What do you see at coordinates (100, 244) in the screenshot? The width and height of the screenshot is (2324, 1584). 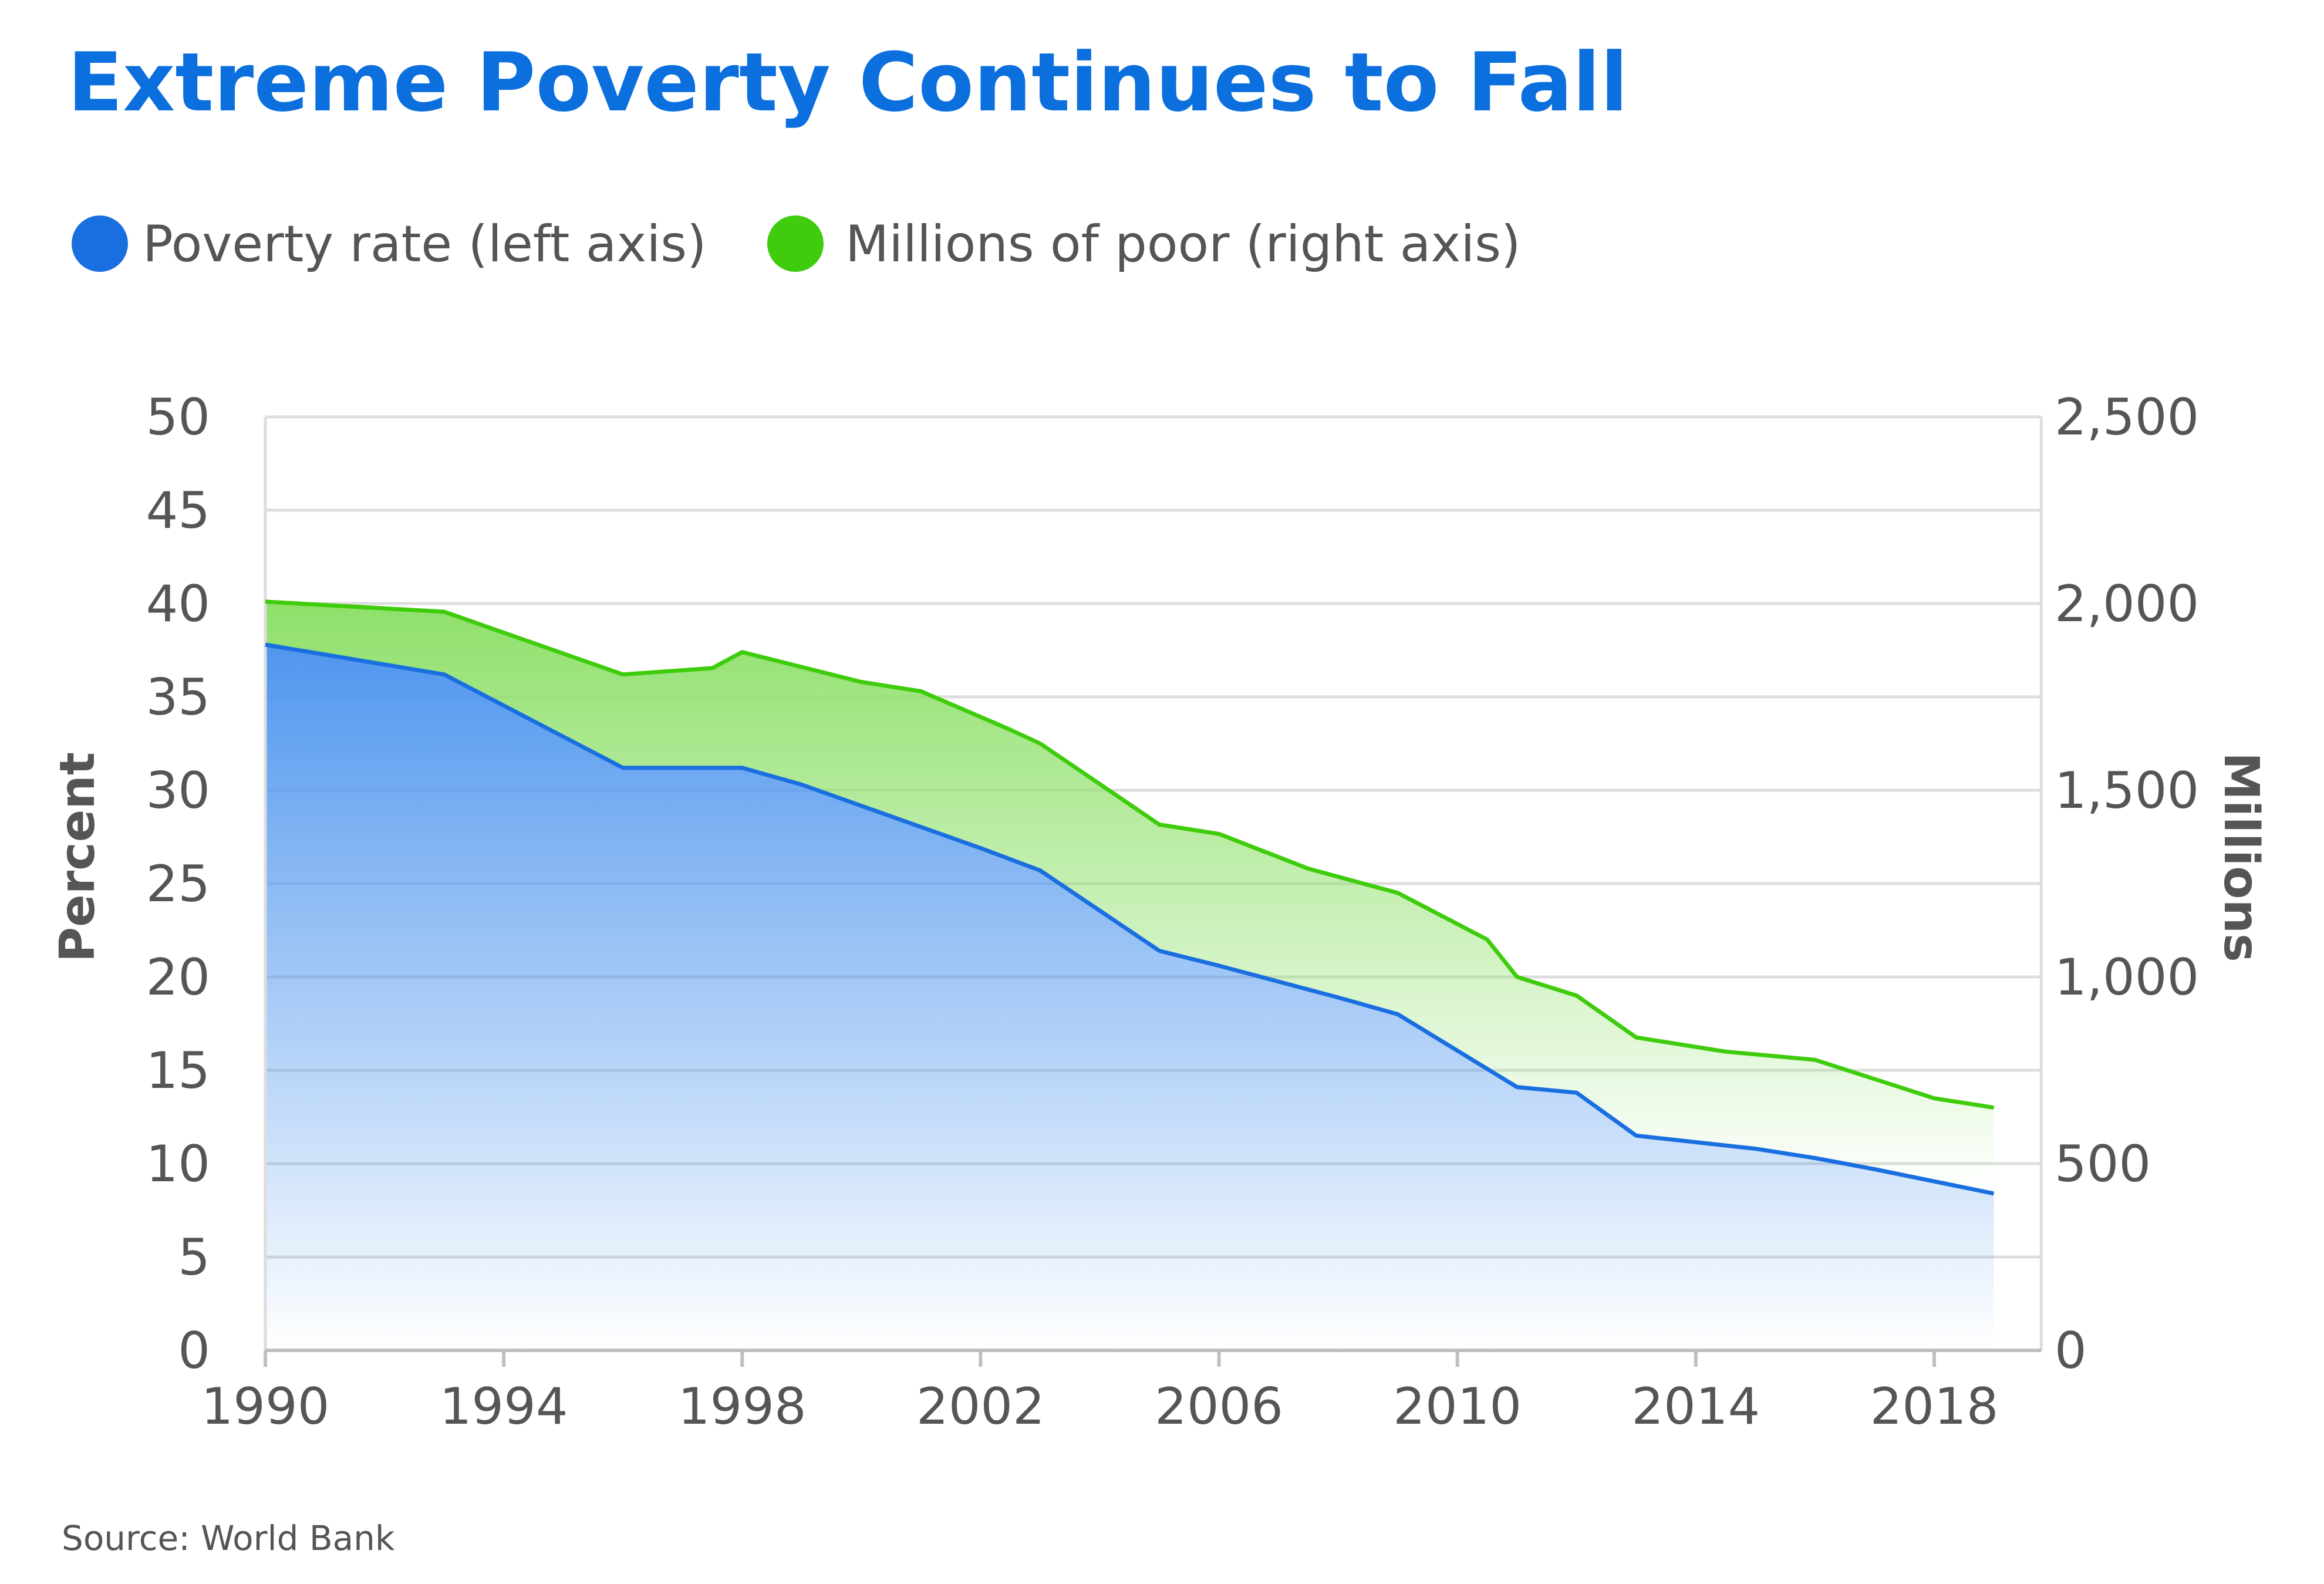 I see `legend-swatch-poverty-rate` at bounding box center [100, 244].